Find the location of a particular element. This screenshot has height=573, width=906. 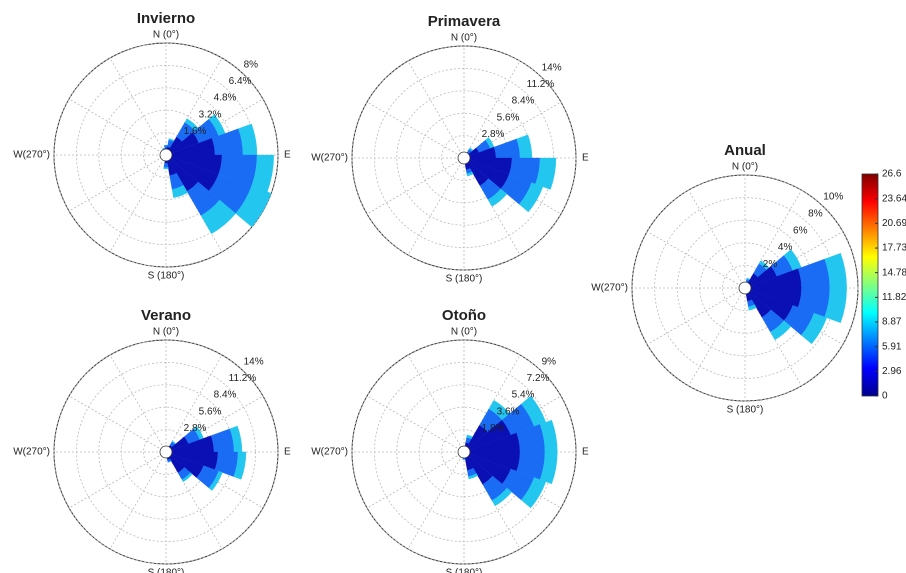

r-tick-label: 6.4% is located at coordinates (240, 81).